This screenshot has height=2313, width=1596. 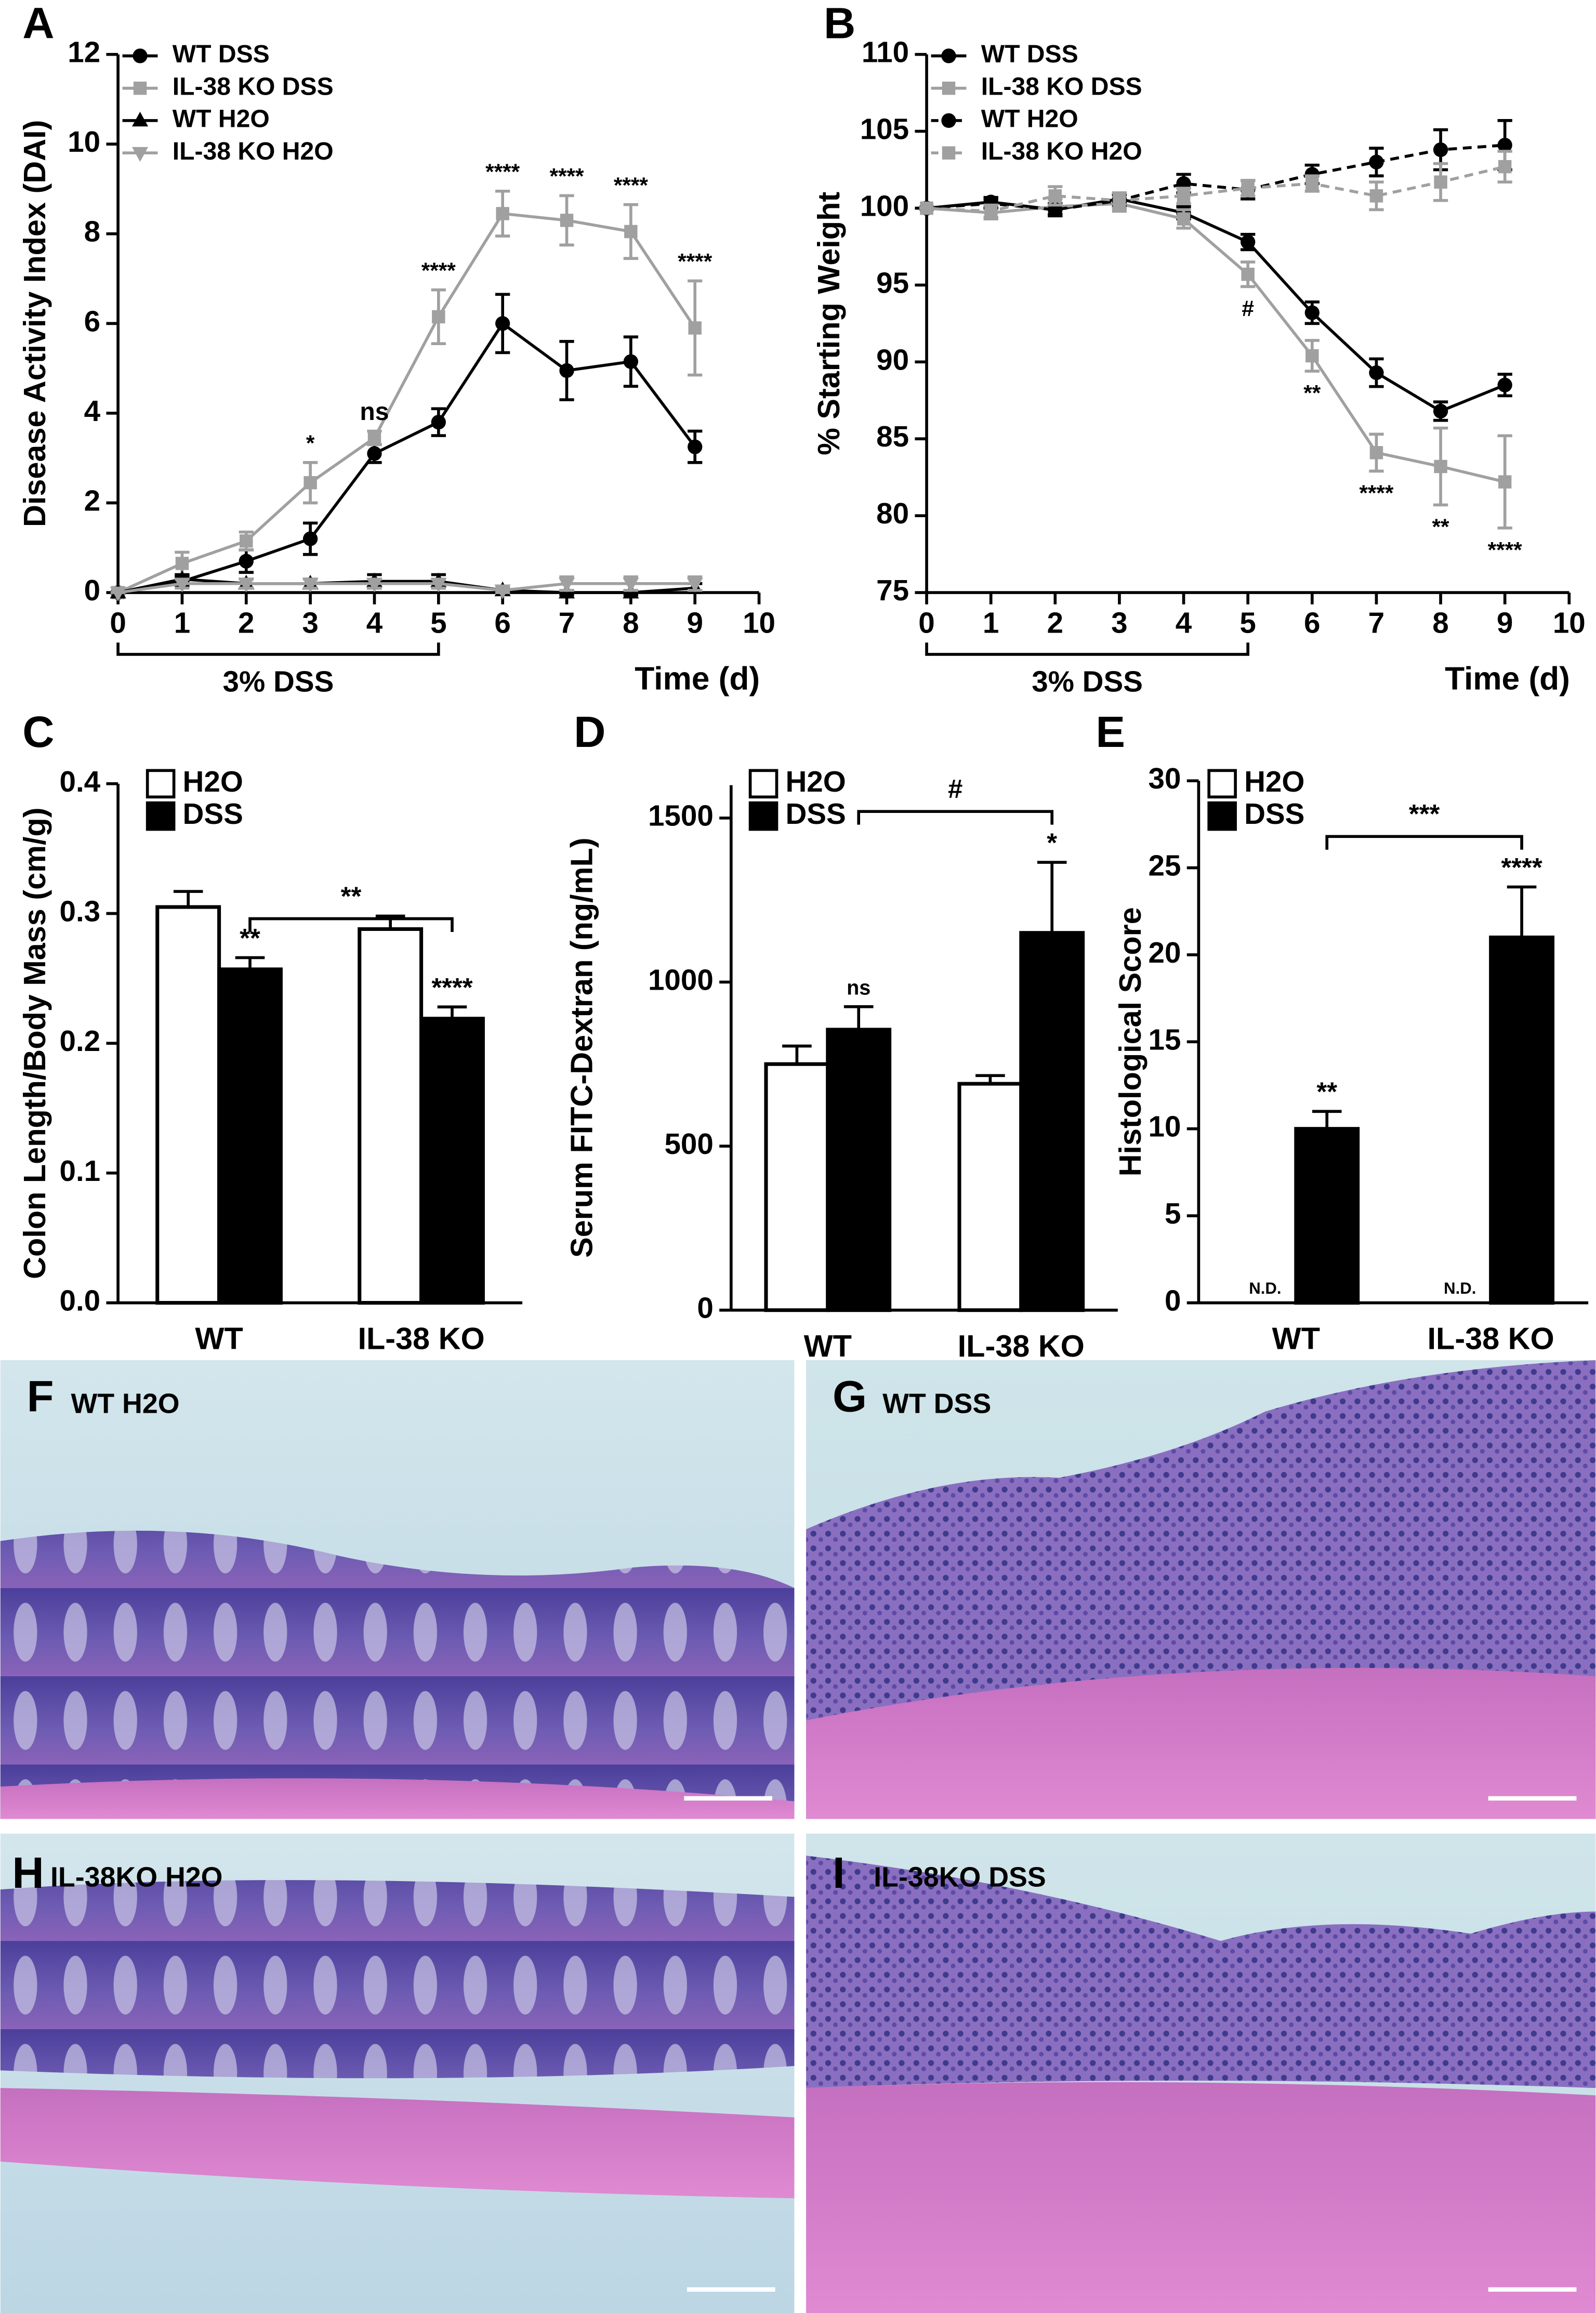 I want to click on image-panel: F WT H2O, so click(x=397, y=1589).